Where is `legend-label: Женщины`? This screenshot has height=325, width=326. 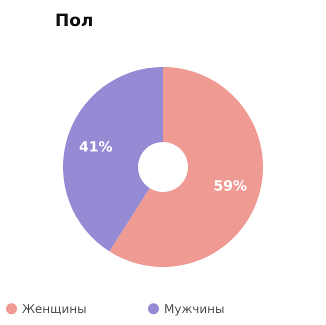
legend-label: Женщины is located at coordinates (54, 309).